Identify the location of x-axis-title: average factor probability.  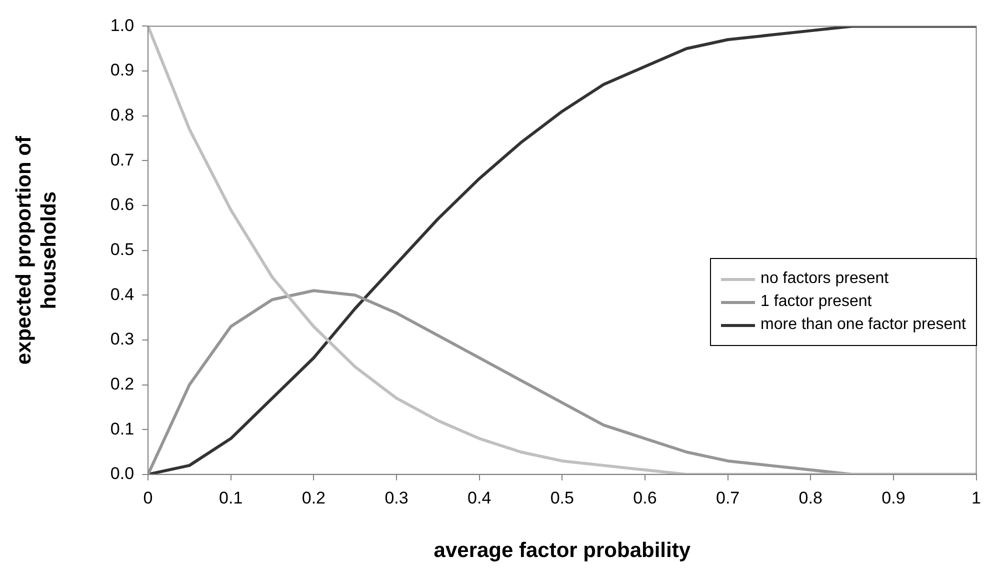
(562, 550).